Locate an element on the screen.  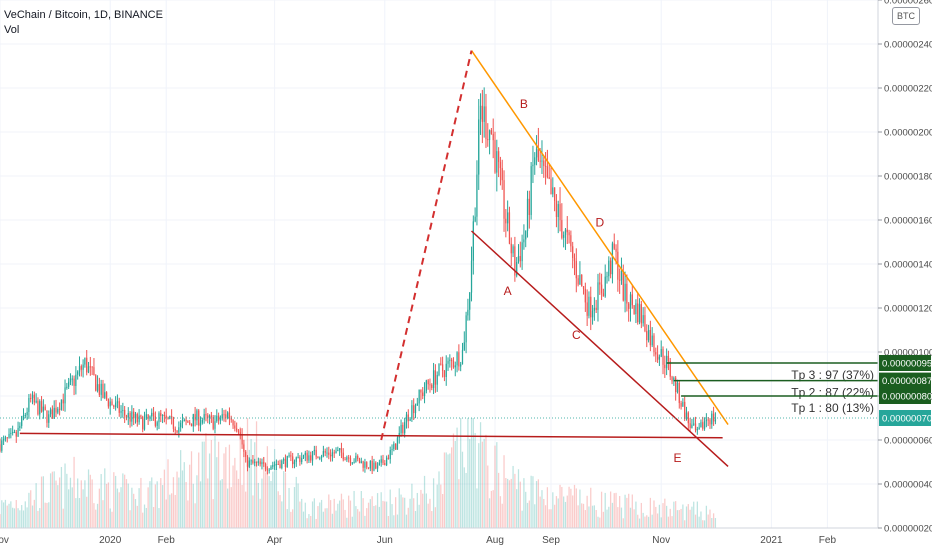
y-tick-label: 0.00000240 is located at coordinates (908, 45).